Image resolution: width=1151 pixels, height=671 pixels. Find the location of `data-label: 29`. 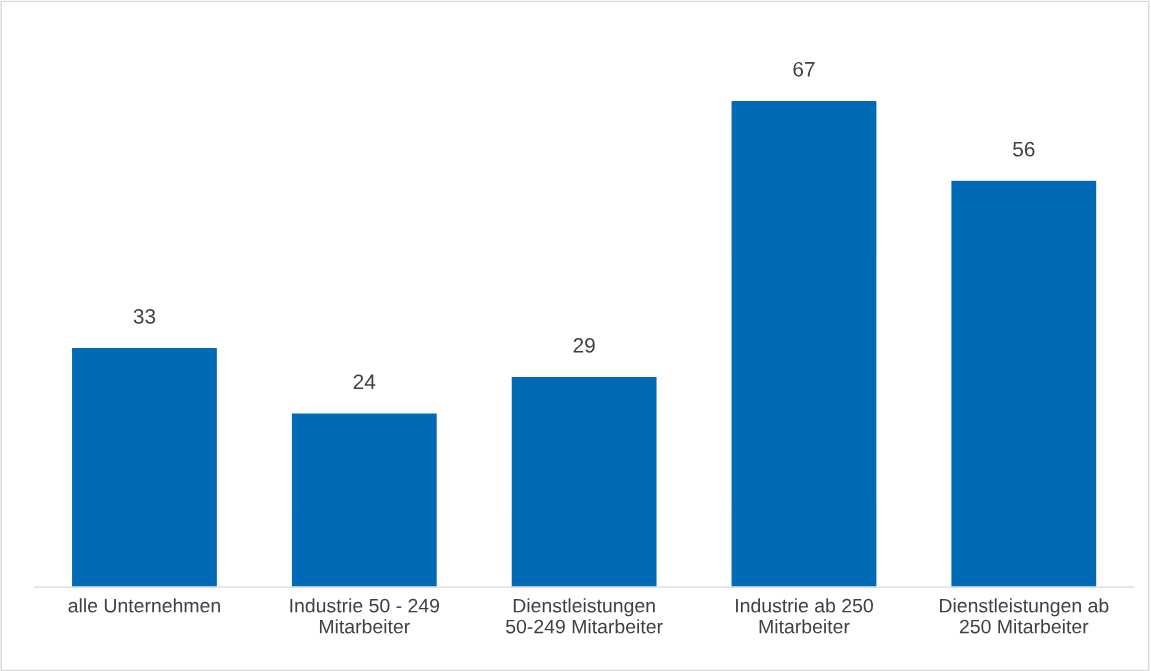

data-label: 29 is located at coordinates (584, 345).